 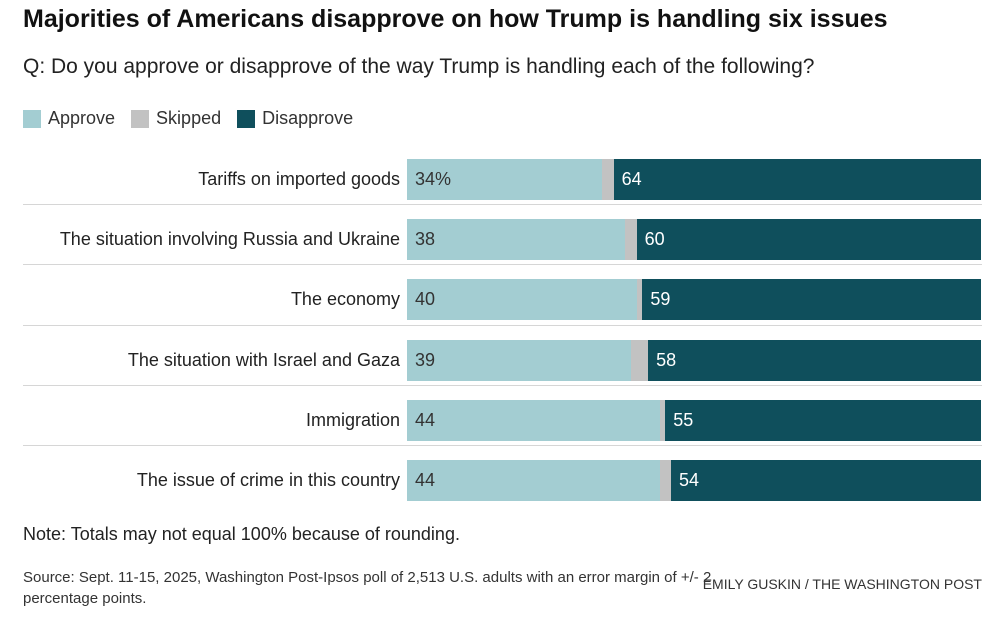 What do you see at coordinates (842, 584) in the screenshot?
I see `chart-credit: EMILY GUSKIN / THE WASHINGTON POST` at bounding box center [842, 584].